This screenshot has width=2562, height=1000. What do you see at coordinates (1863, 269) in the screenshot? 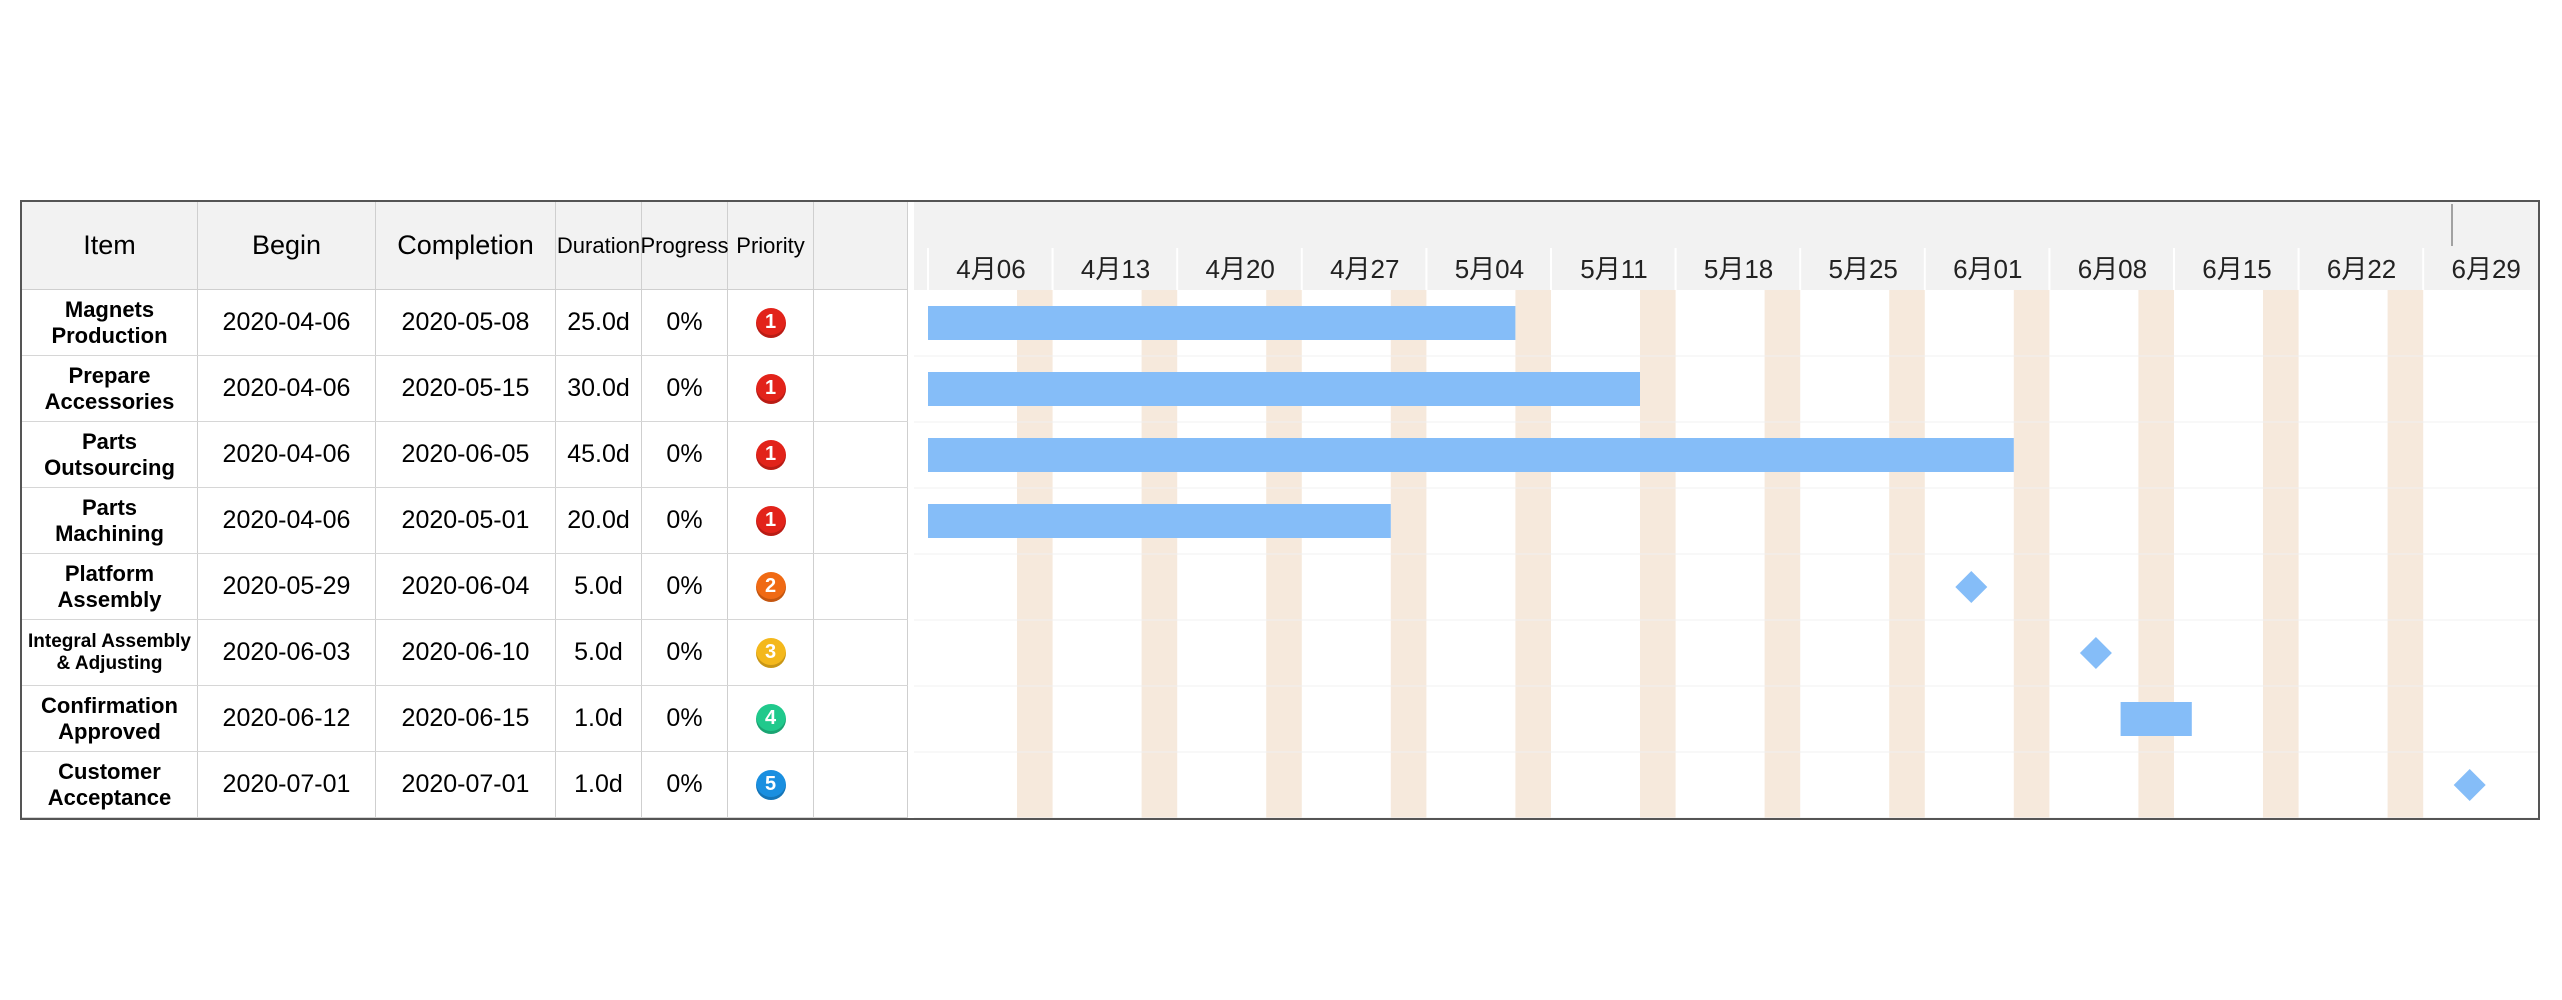
I see `week-tick-label: 5月25` at bounding box center [1863, 269].